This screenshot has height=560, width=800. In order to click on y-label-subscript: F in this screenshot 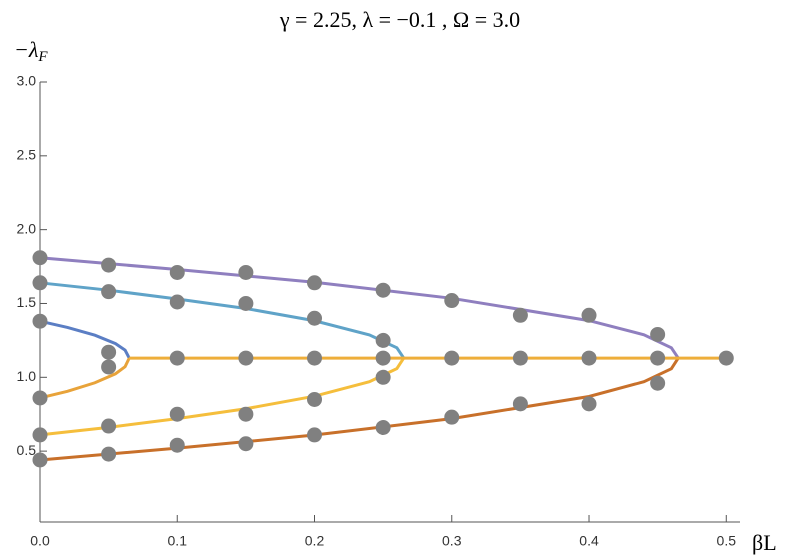, I will do `click(42, 57)`.